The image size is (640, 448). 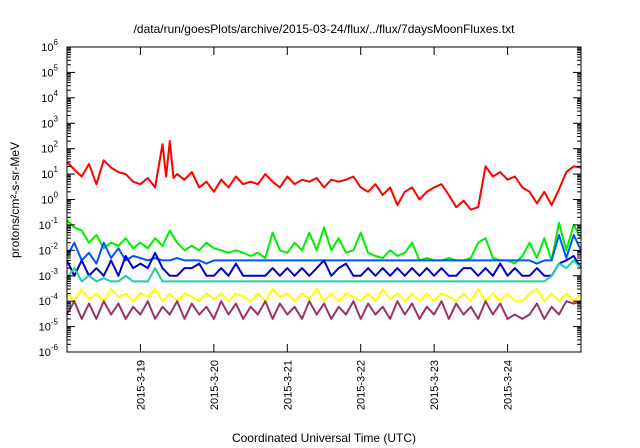 What do you see at coordinates (435, 385) in the screenshot?
I see `x-tick-label: 2015-3-23` at bounding box center [435, 385].